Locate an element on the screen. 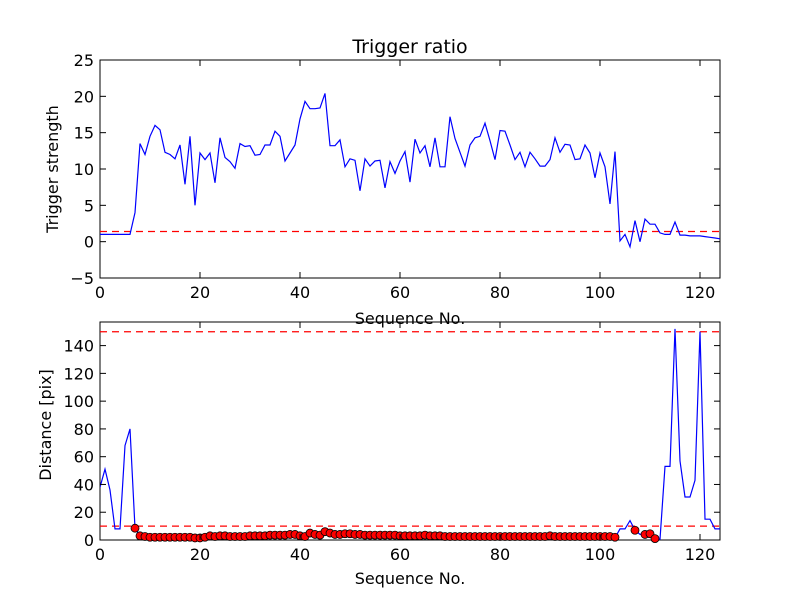 The width and height of the screenshot is (800, 600). y-tick-label: 25 is located at coordinates (84, 60).